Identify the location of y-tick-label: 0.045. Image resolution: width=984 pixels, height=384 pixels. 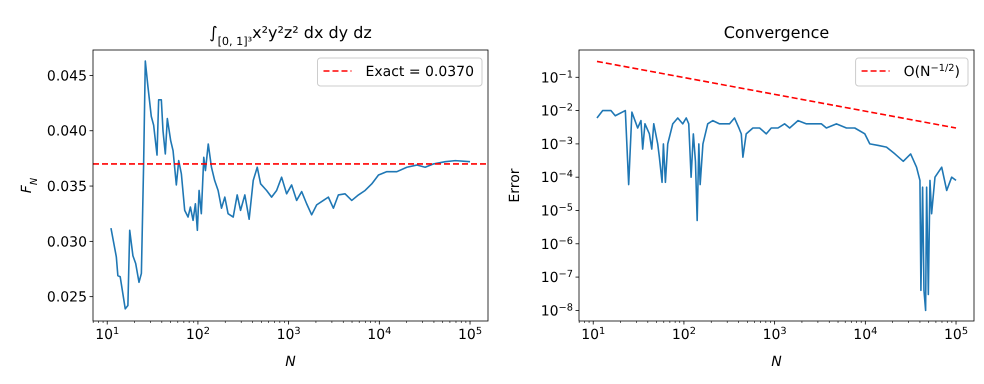
(66, 76).